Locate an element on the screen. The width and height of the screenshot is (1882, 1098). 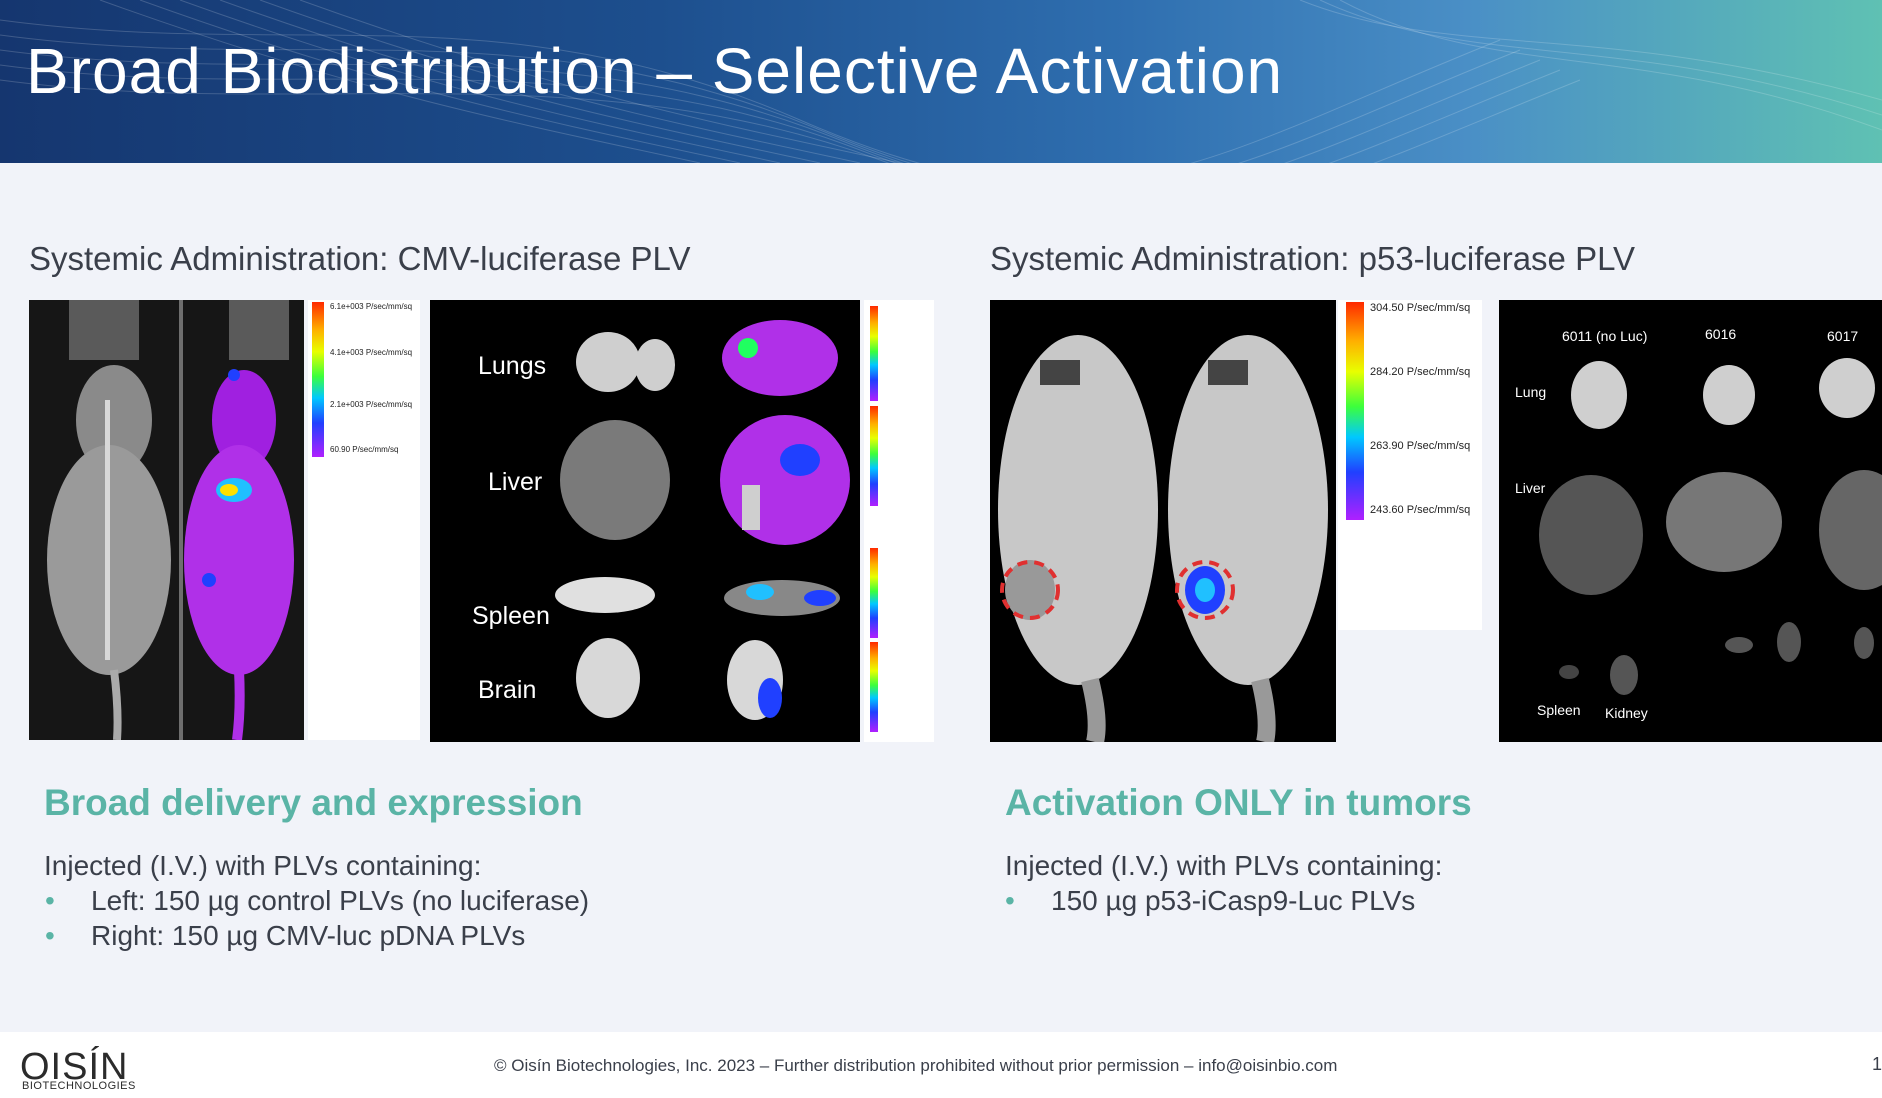
page-number: 1 is located at coordinates (1877, 1064).